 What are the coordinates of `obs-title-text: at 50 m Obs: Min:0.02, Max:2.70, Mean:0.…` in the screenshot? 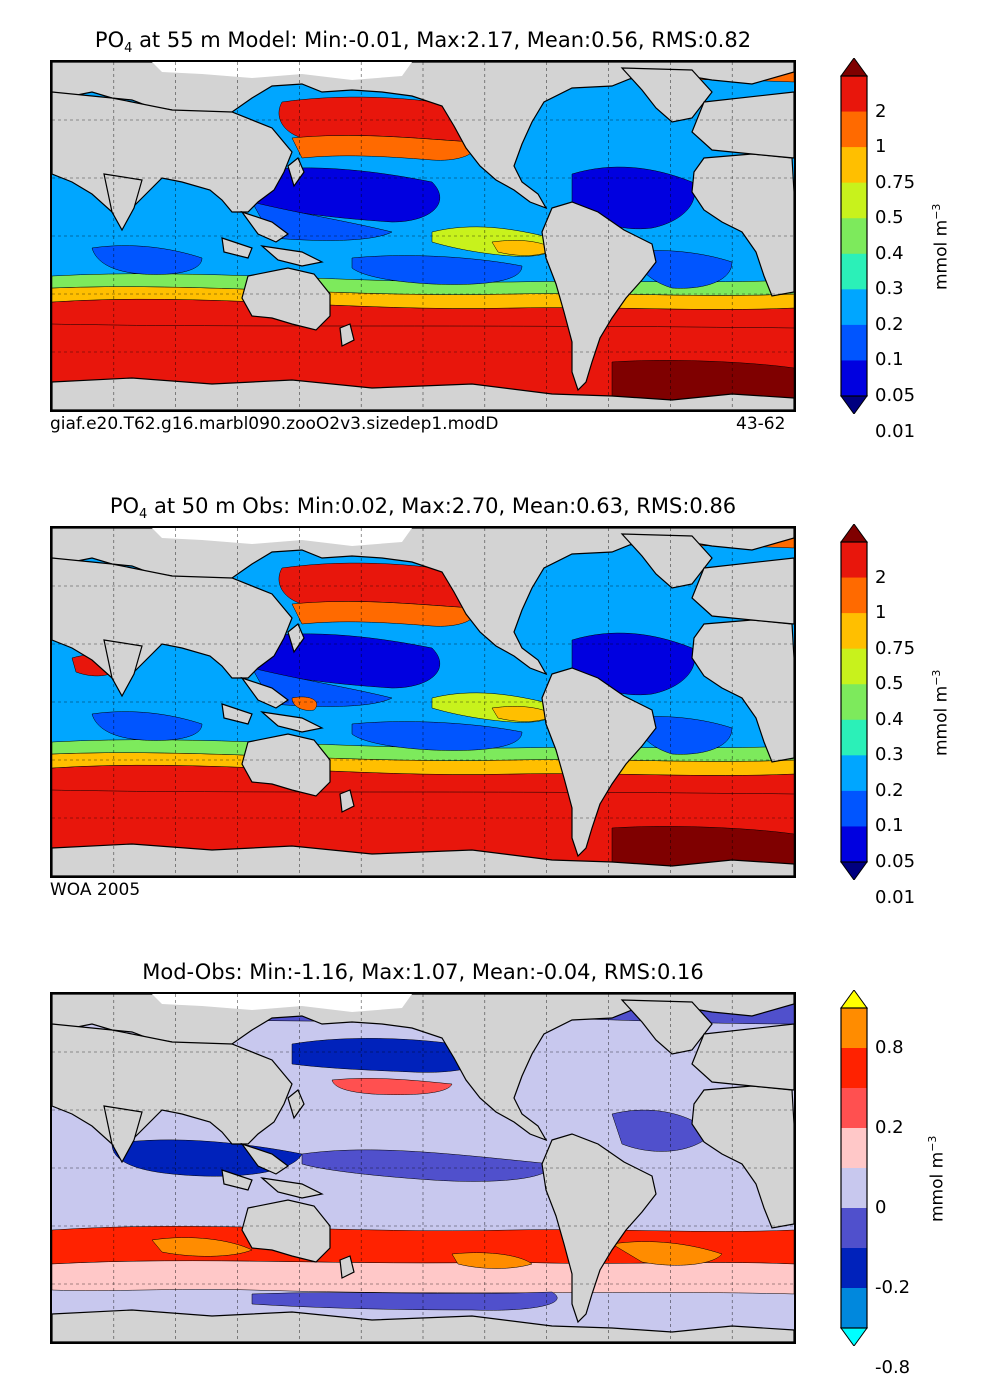 It's located at (442, 506).